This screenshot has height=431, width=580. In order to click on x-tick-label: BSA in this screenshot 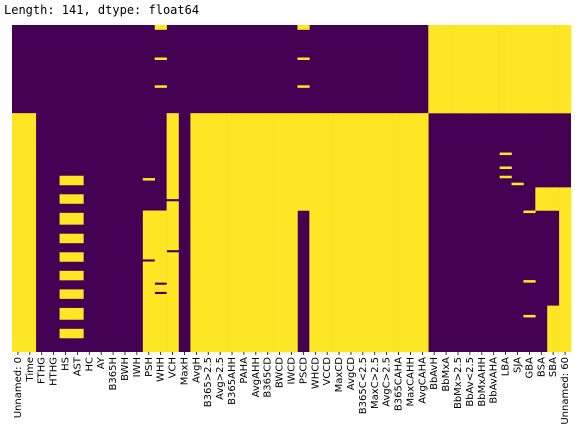, I will do `click(541, 367)`.